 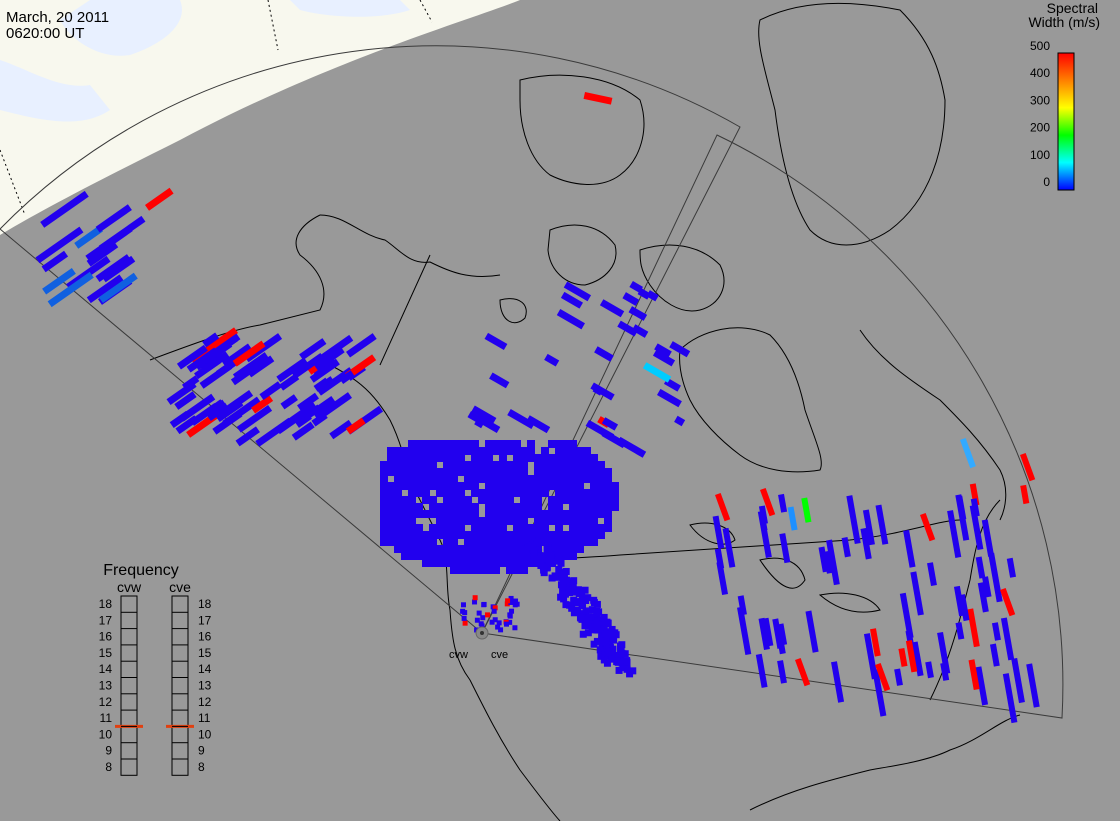 I want to click on frequency-level-label: 14, so click(x=106, y=669).